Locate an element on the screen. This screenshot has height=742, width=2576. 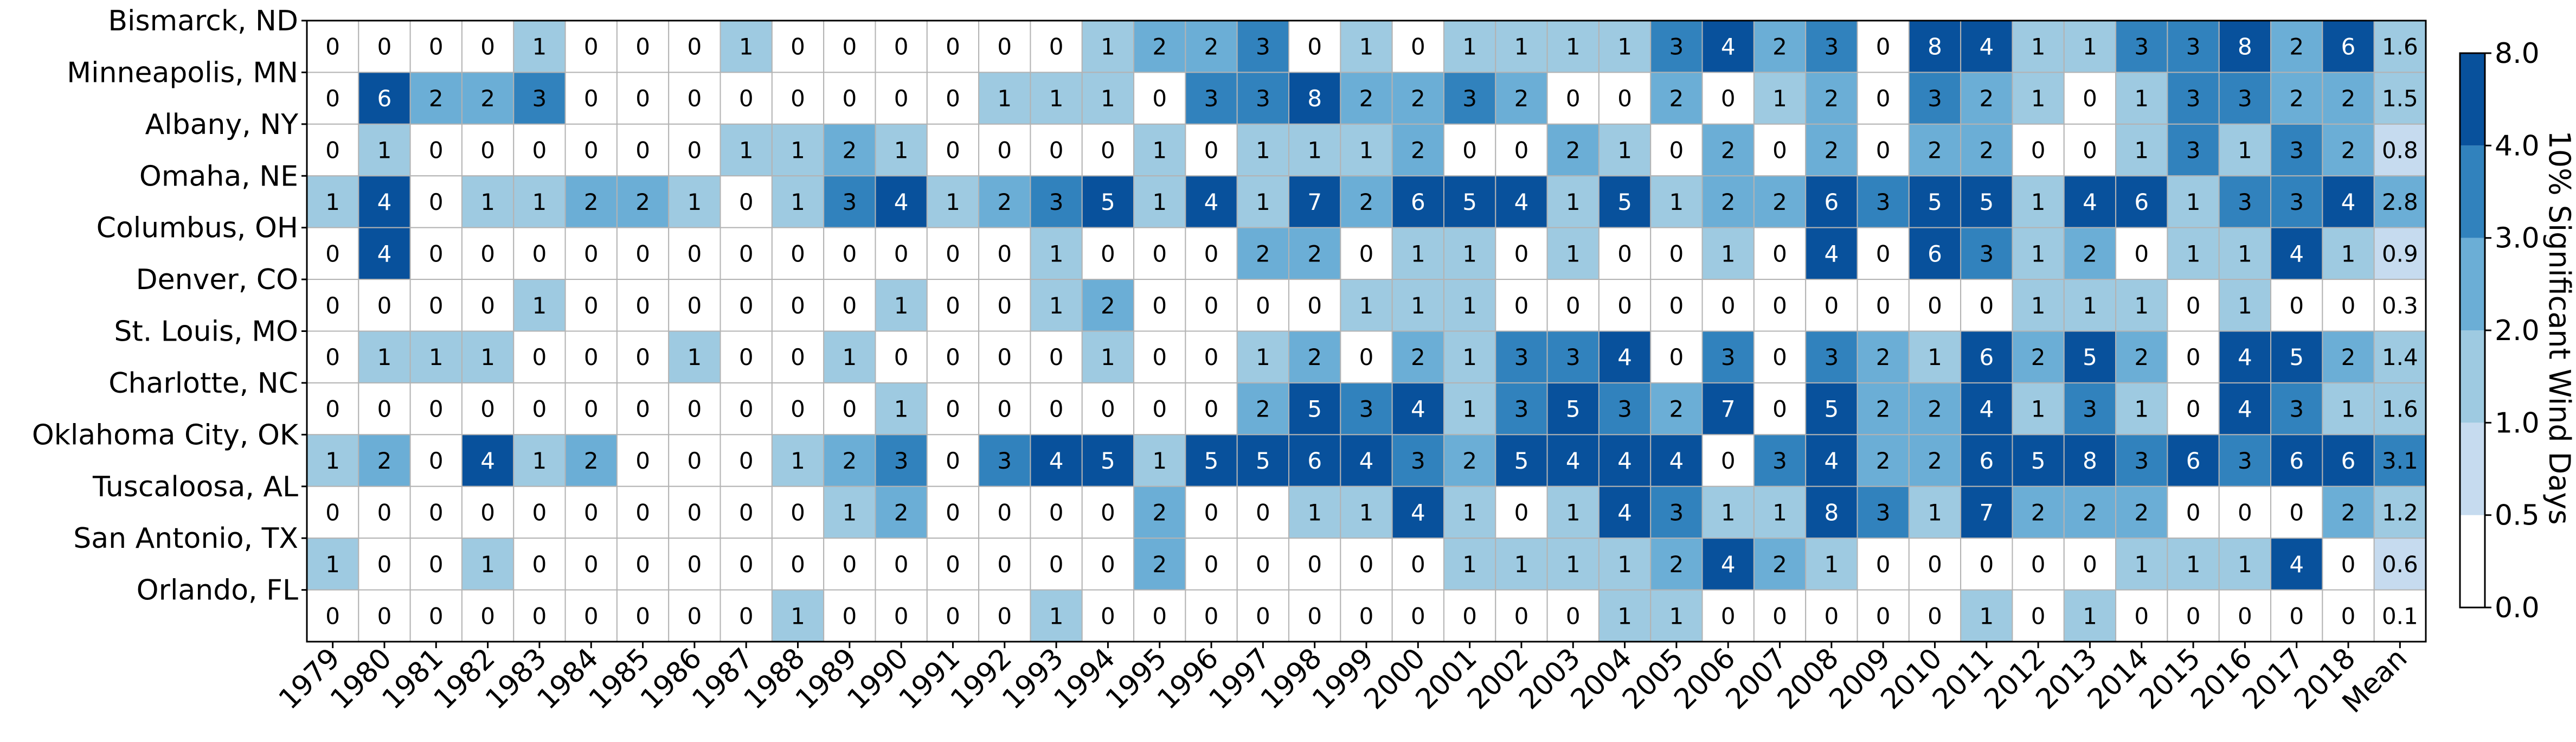
cell-value-label: 5 is located at coordinates (1522, 460).